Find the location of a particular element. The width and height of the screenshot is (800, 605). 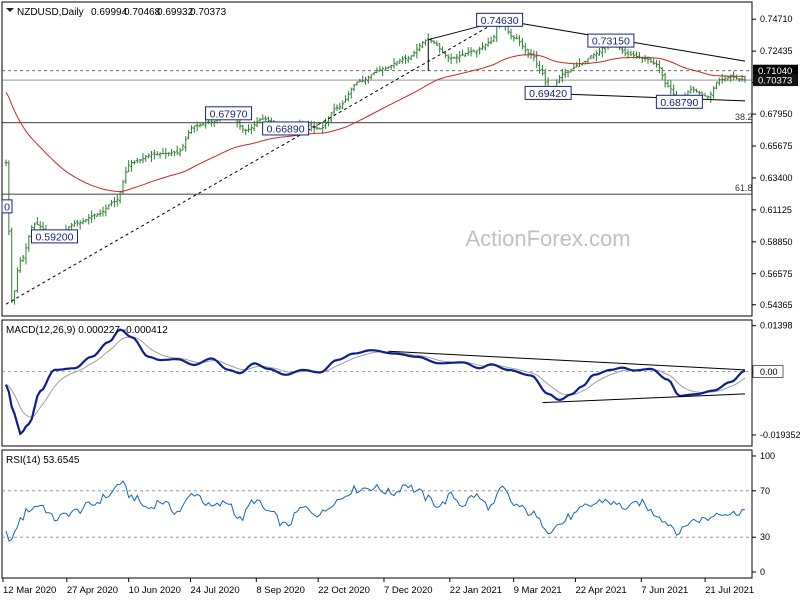

price-axis-label: 0.65675 is located at coordinates (776, 146).